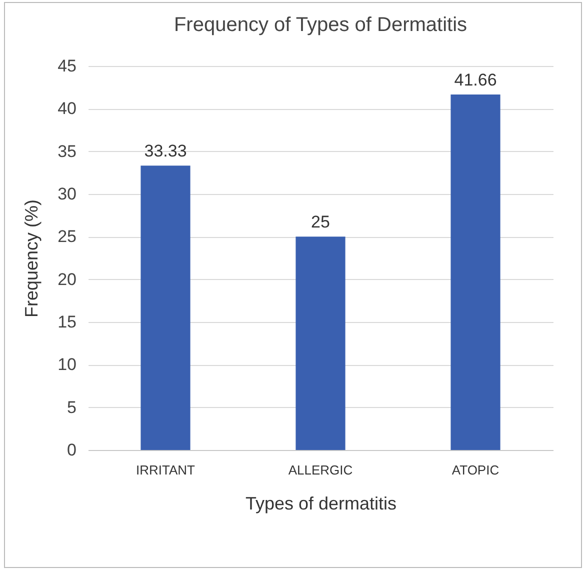 The width and height of the screenshot is (588, 573). Describe the element at coordinates (67, 364) in the screenshot. I see `y-tick-label: 10` at that location.